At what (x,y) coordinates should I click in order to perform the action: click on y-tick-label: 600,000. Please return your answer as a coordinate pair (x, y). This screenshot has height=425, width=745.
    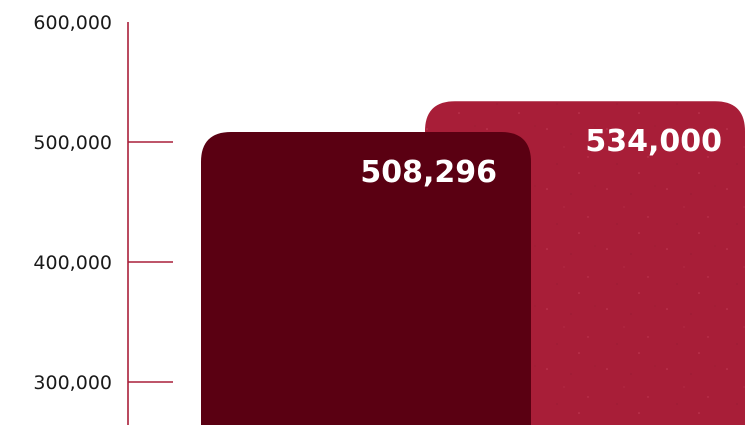
    Looking at the image, I should click on (72, 23).